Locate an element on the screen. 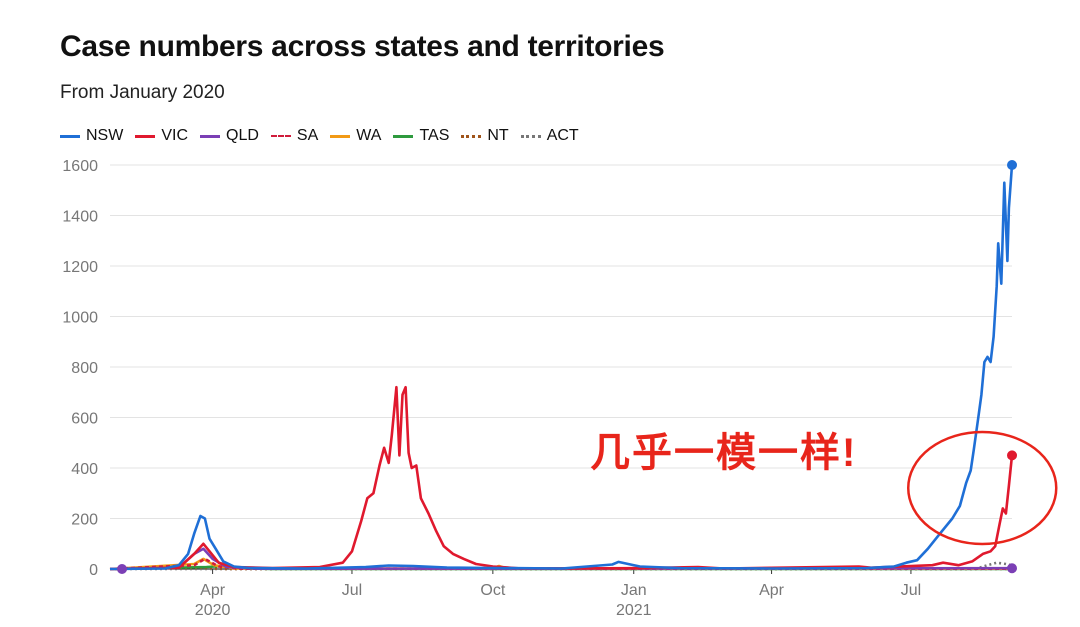 The width and height of the screenshot is (1080, 627). annotation-circle is located at coordinates (982, 488).